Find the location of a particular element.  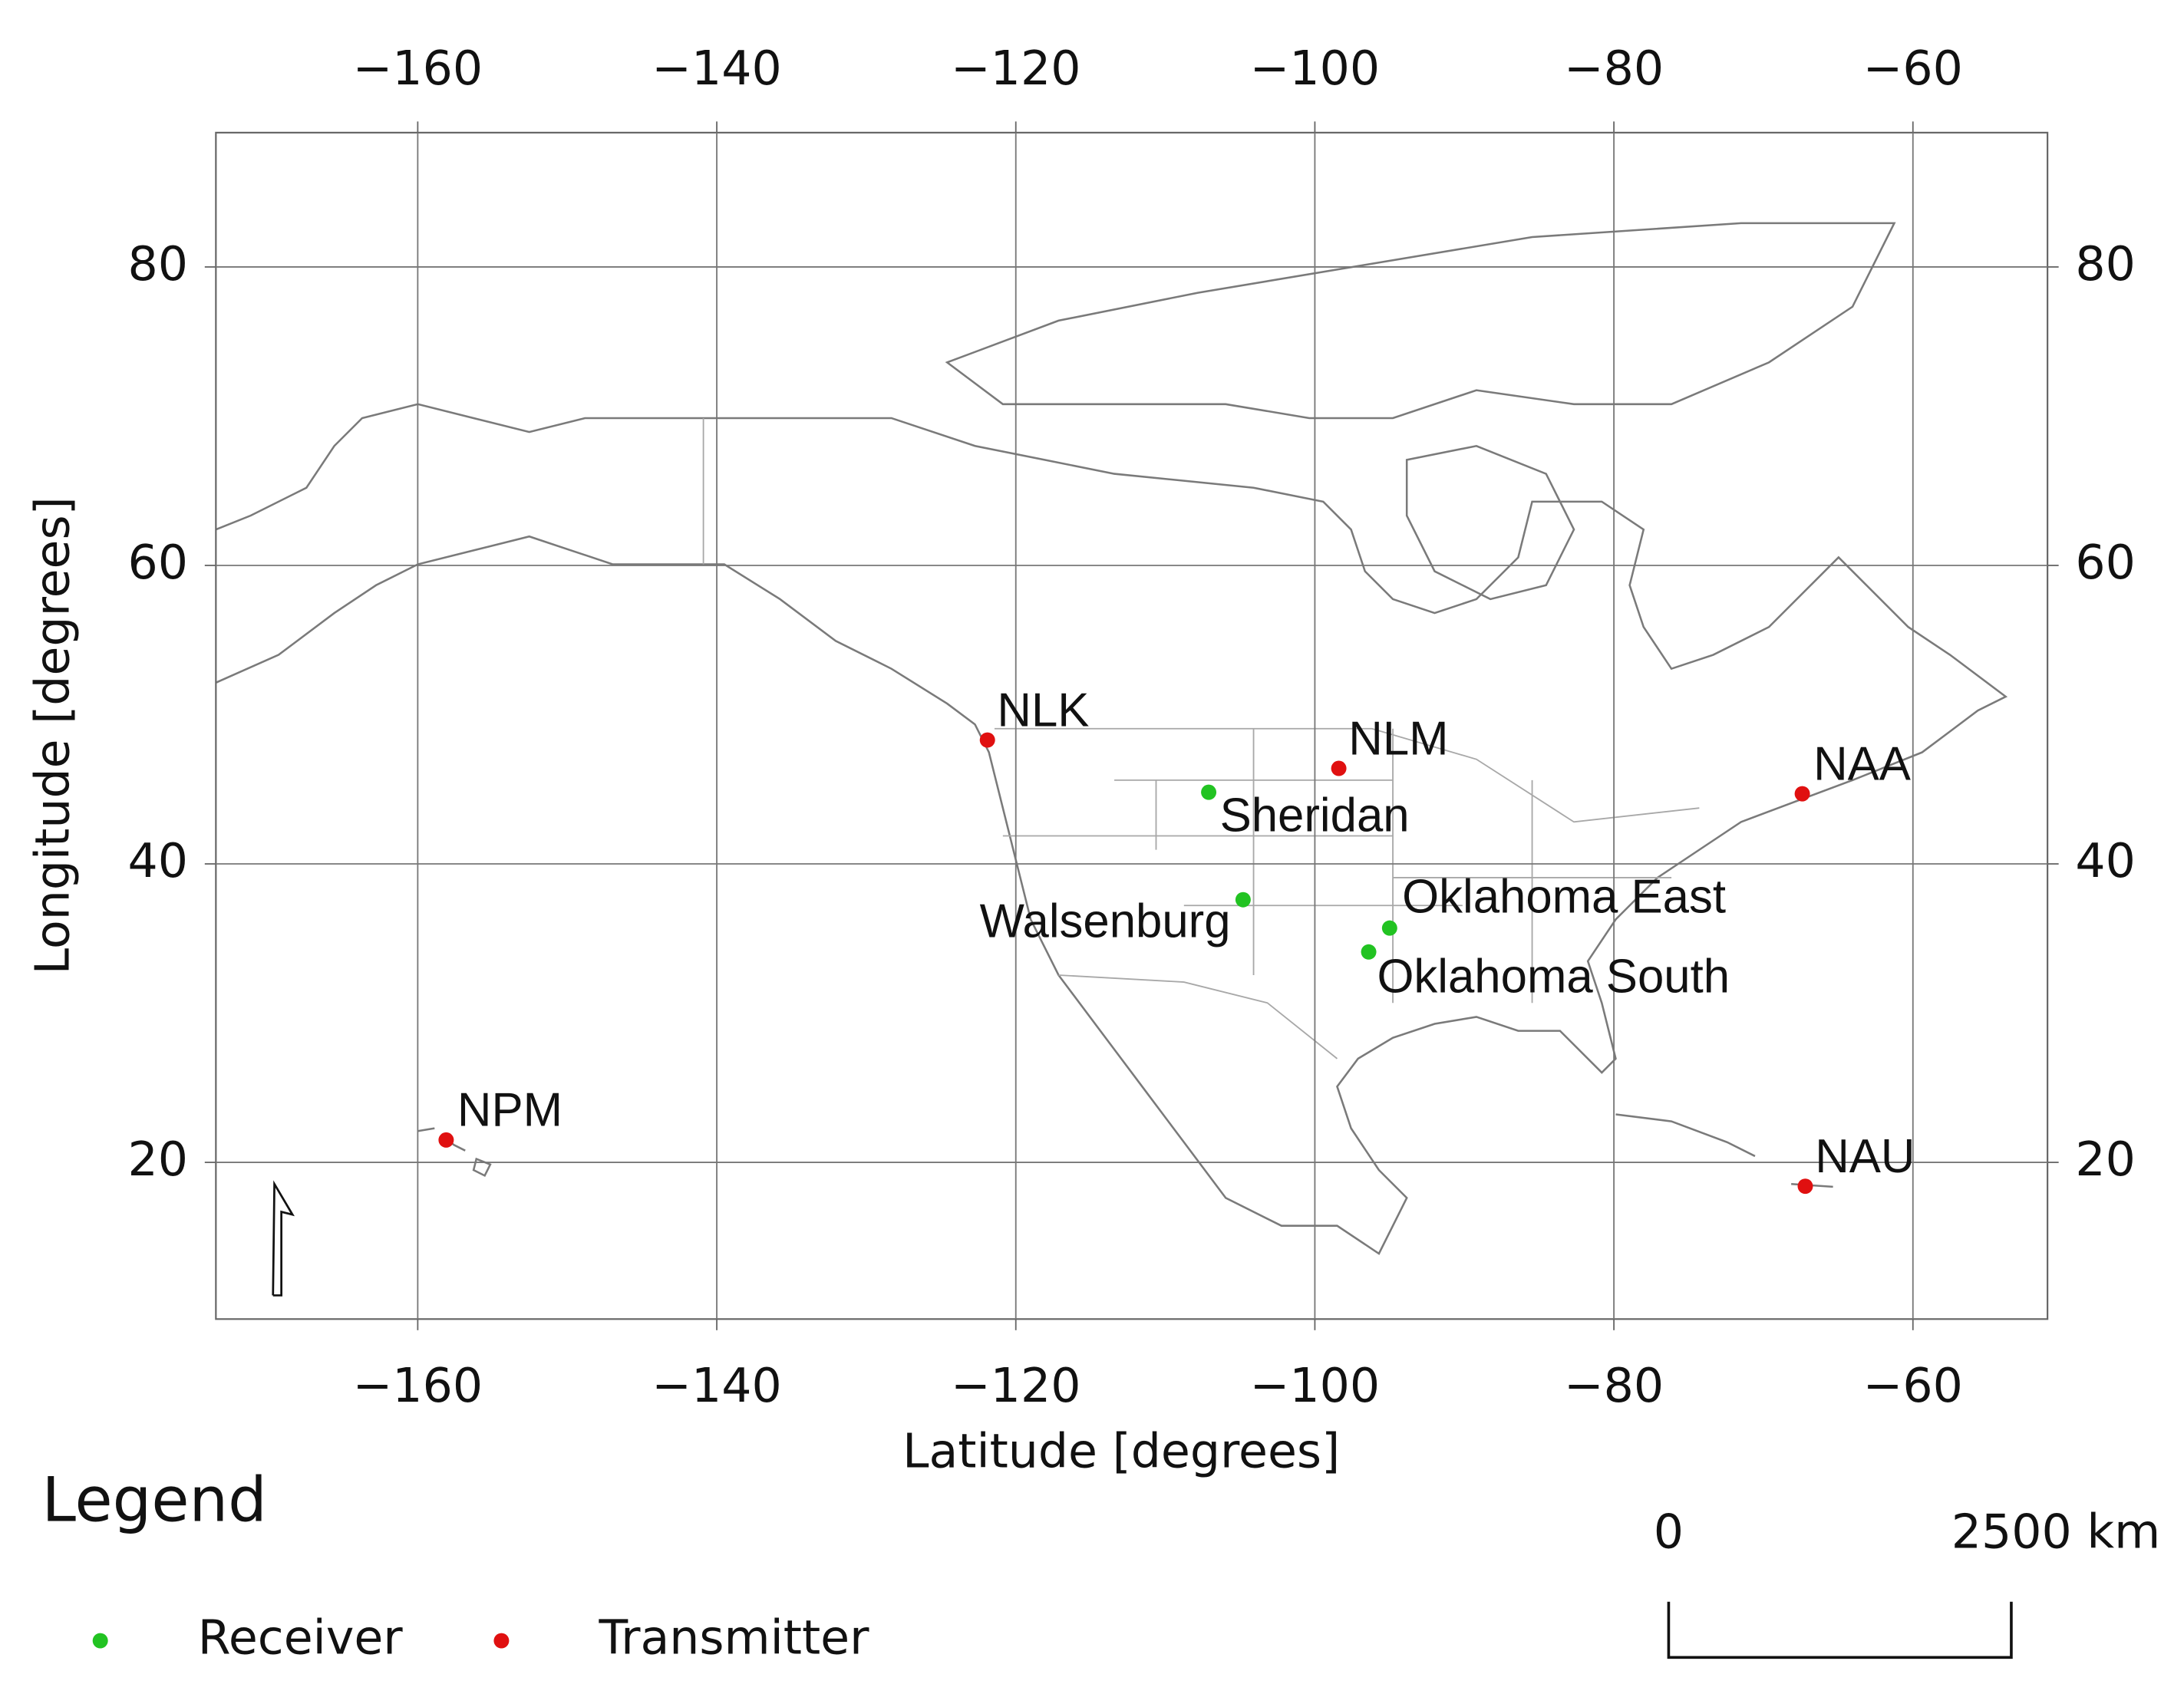

arctic-islands is located at coordinates (1421, 321).